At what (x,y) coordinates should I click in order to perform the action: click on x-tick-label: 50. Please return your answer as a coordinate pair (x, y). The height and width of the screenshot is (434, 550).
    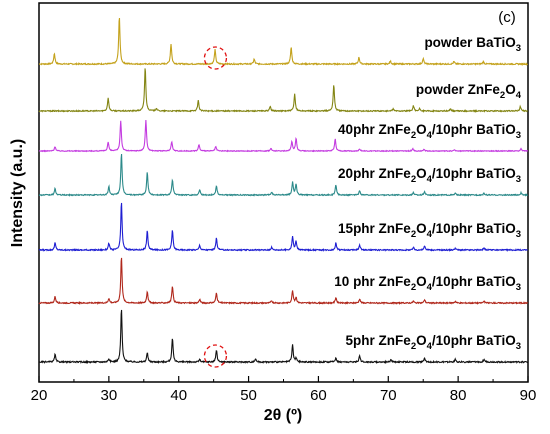
    Looking at the image, I should click on (248, 395).